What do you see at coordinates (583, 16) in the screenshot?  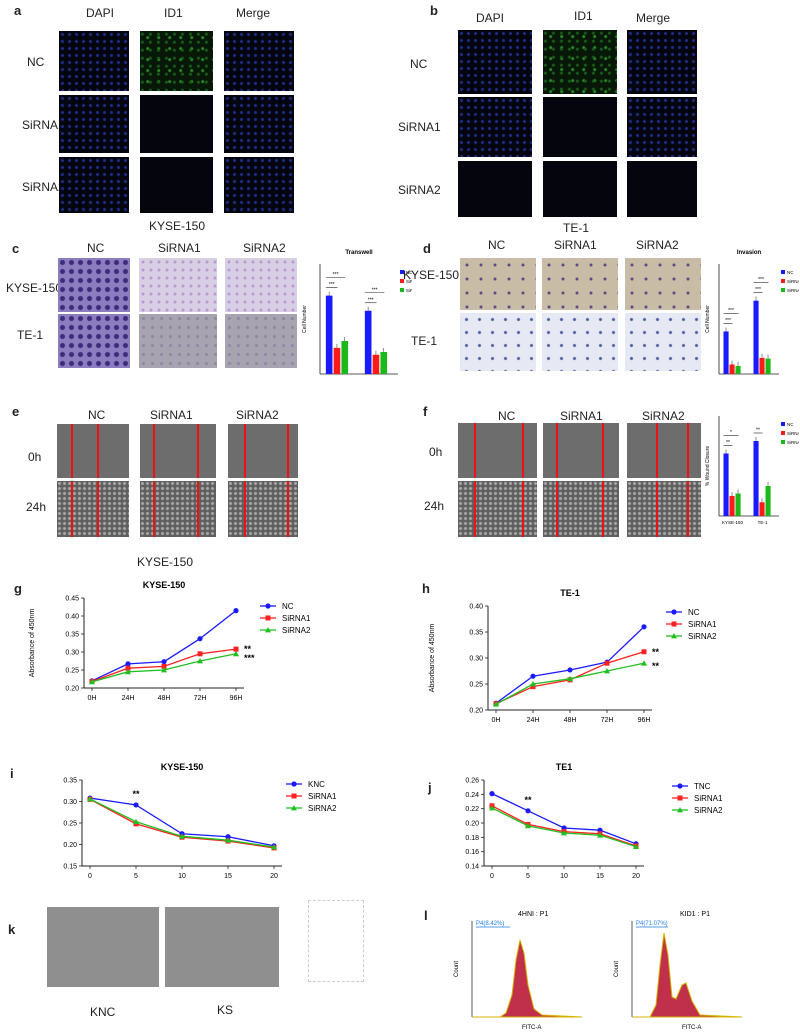 I see `col-label: ID1` at bounding box center [583, 16].